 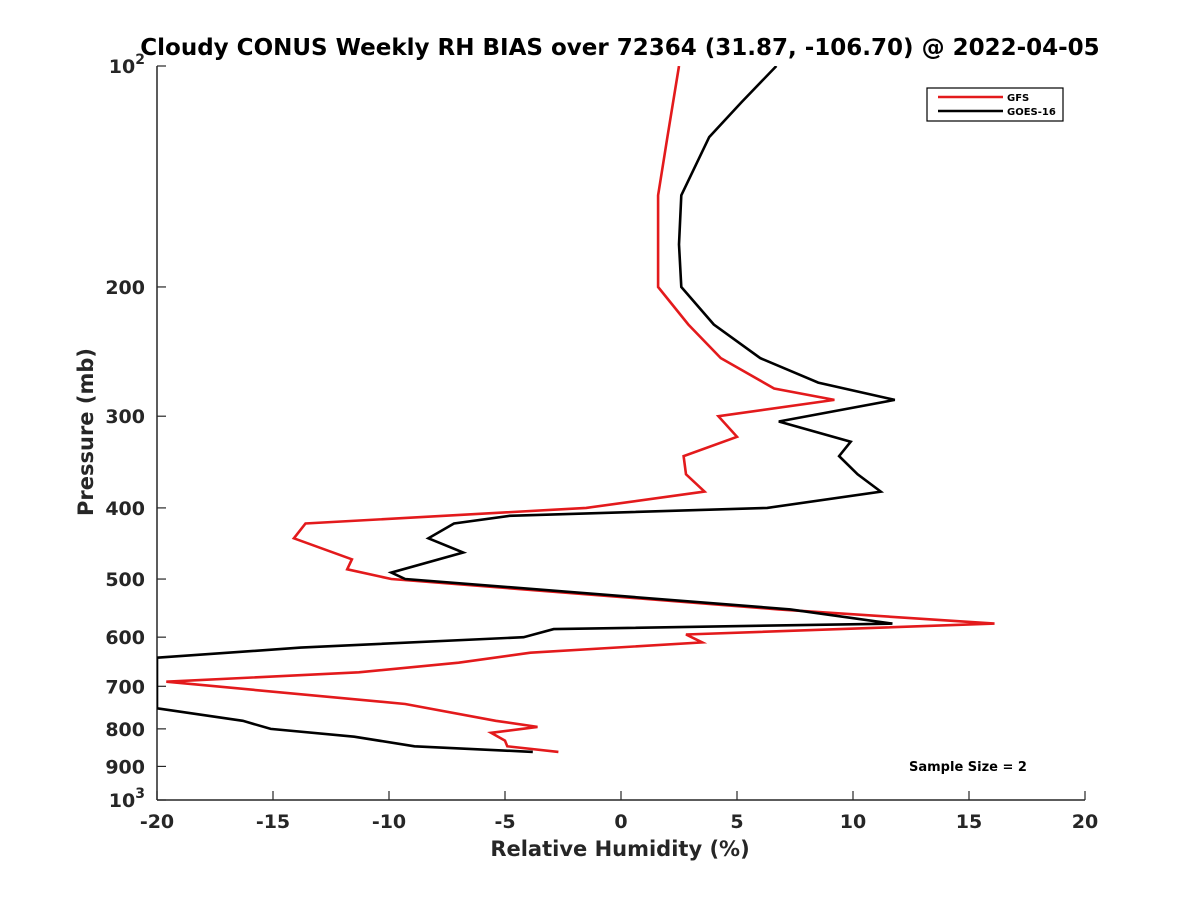 I want to click on y-tick-label: 500, so click(x=125, y=580).